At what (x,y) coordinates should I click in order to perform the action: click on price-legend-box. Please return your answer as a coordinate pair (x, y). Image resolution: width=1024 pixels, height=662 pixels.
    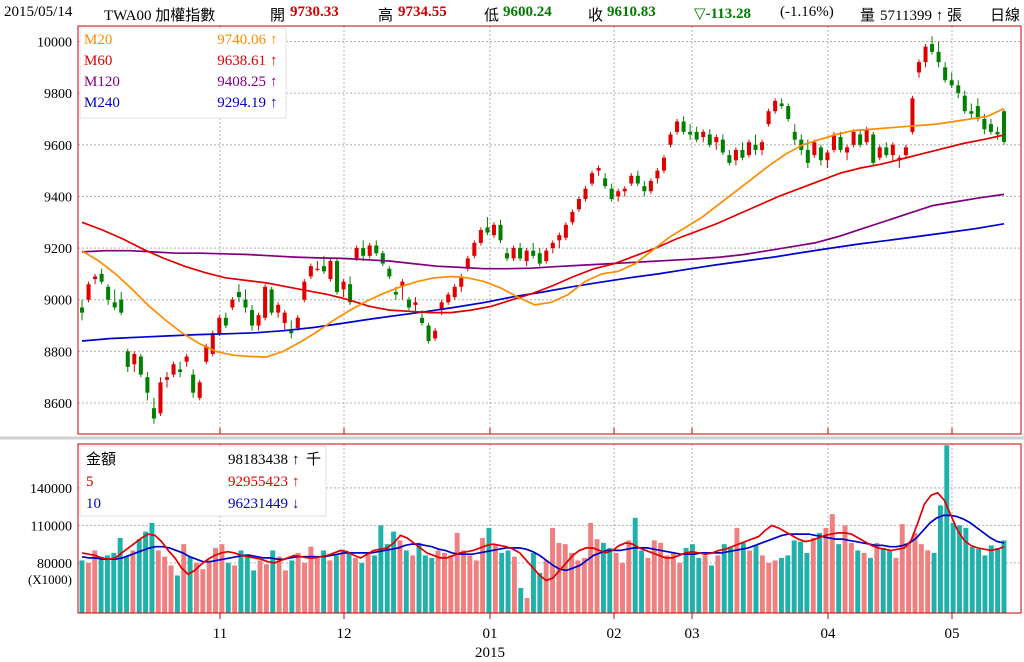
    Looking at the image, I should click on (183, 73).